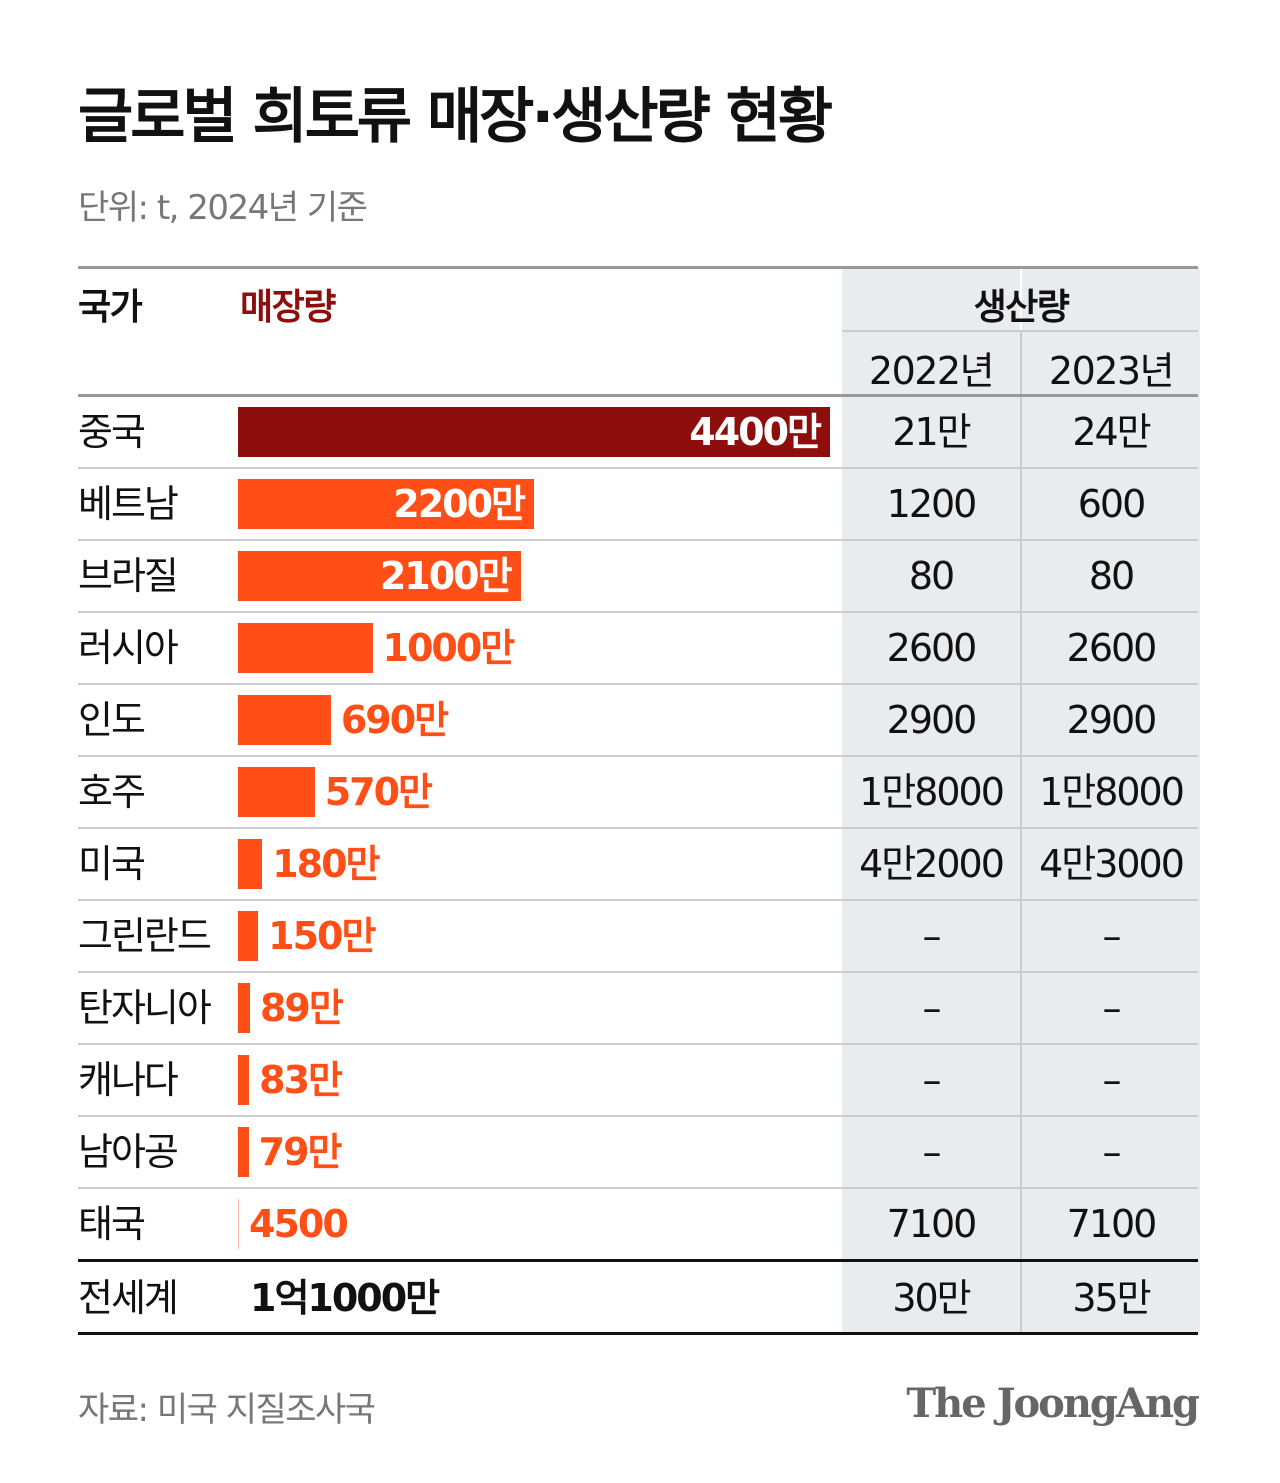  What do you see at coordinates (145, 1008) in the screenshot?
I see `country-label: 탄자니아` at bounding box center [145, 1008].